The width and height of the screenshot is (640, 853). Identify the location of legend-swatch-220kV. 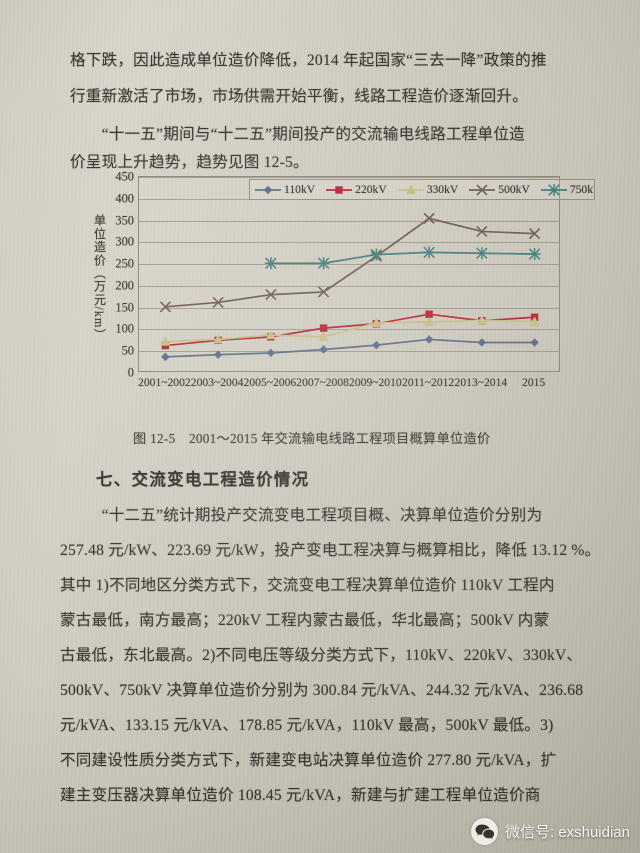
(339, 189).